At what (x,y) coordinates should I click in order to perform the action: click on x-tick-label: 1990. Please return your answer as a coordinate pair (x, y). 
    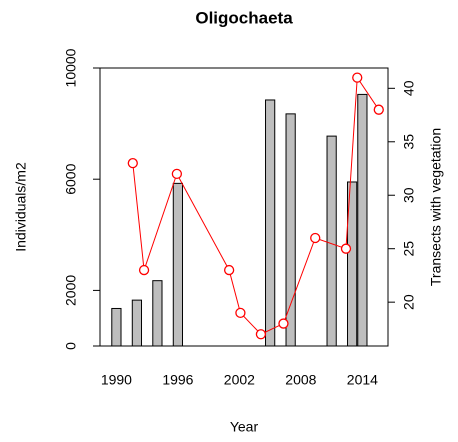
    Looking at the image, I should click on (116, 380).